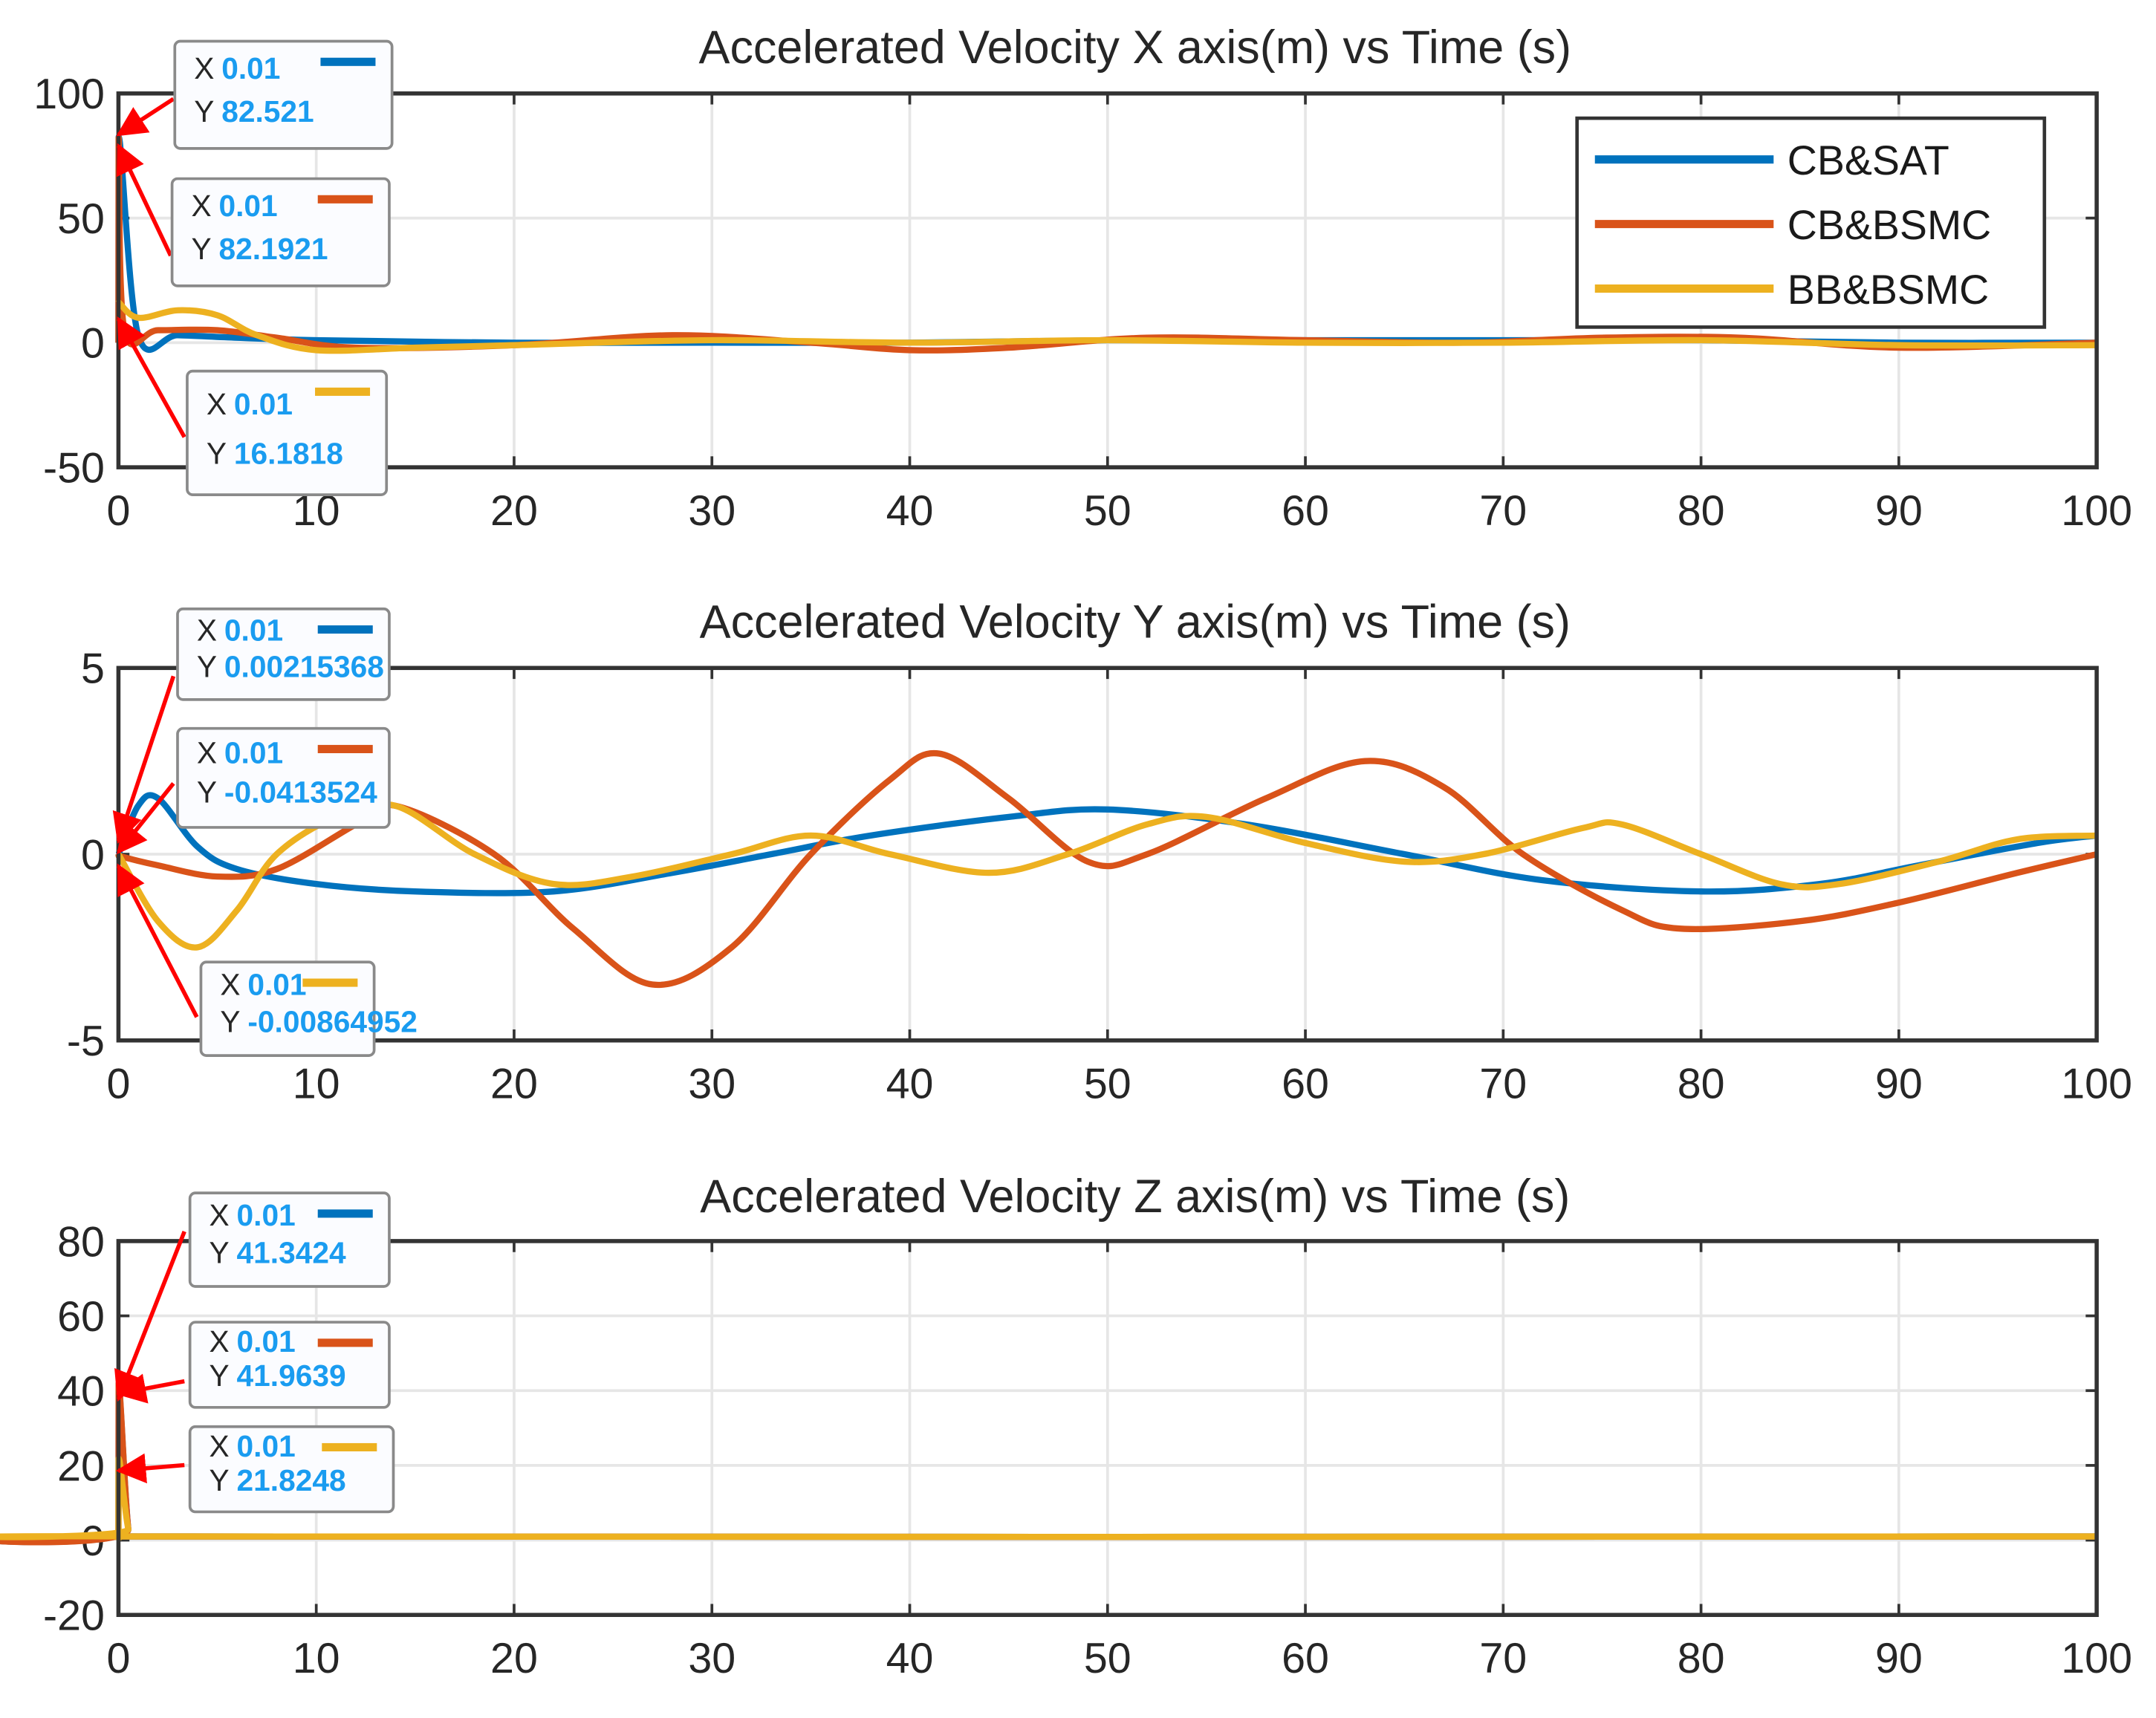 The width and height of the screenshot is (2156, 1718). What do you see at coordinates (291, 1480) in the screenshot?
I see `datatip-y-value: 21.8248` at bounding box center [291, 1480].